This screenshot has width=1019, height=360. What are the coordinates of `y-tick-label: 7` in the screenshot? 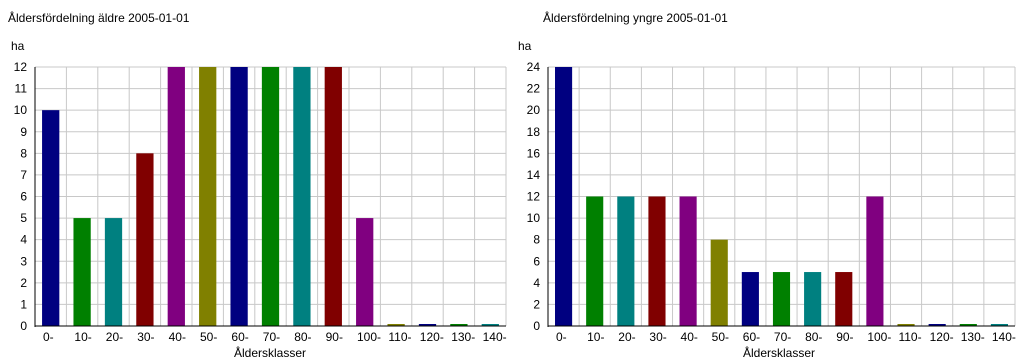 It's located at (23, 175).